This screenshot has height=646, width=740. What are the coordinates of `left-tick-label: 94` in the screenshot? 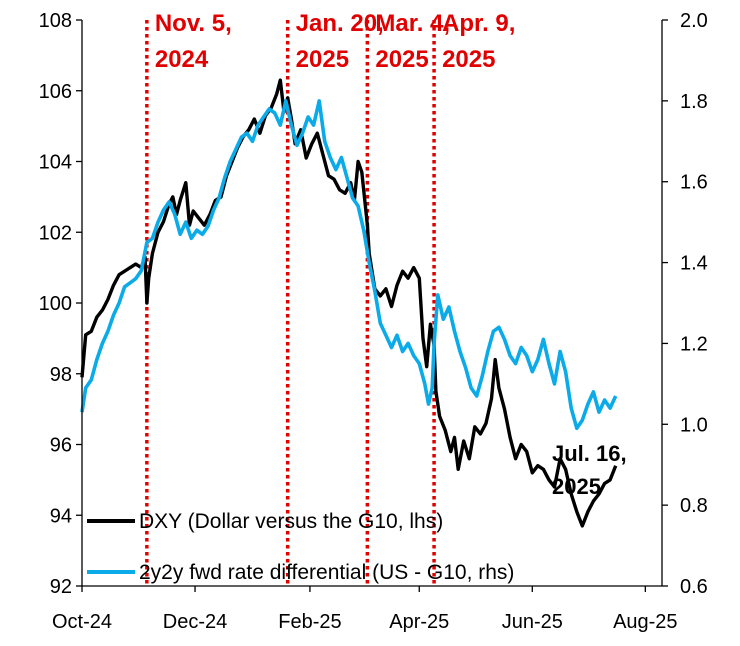 It's located at (61, 516).